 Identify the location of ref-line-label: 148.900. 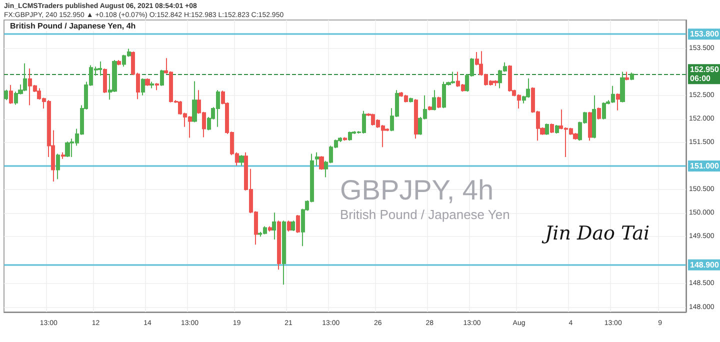
(705, 265).